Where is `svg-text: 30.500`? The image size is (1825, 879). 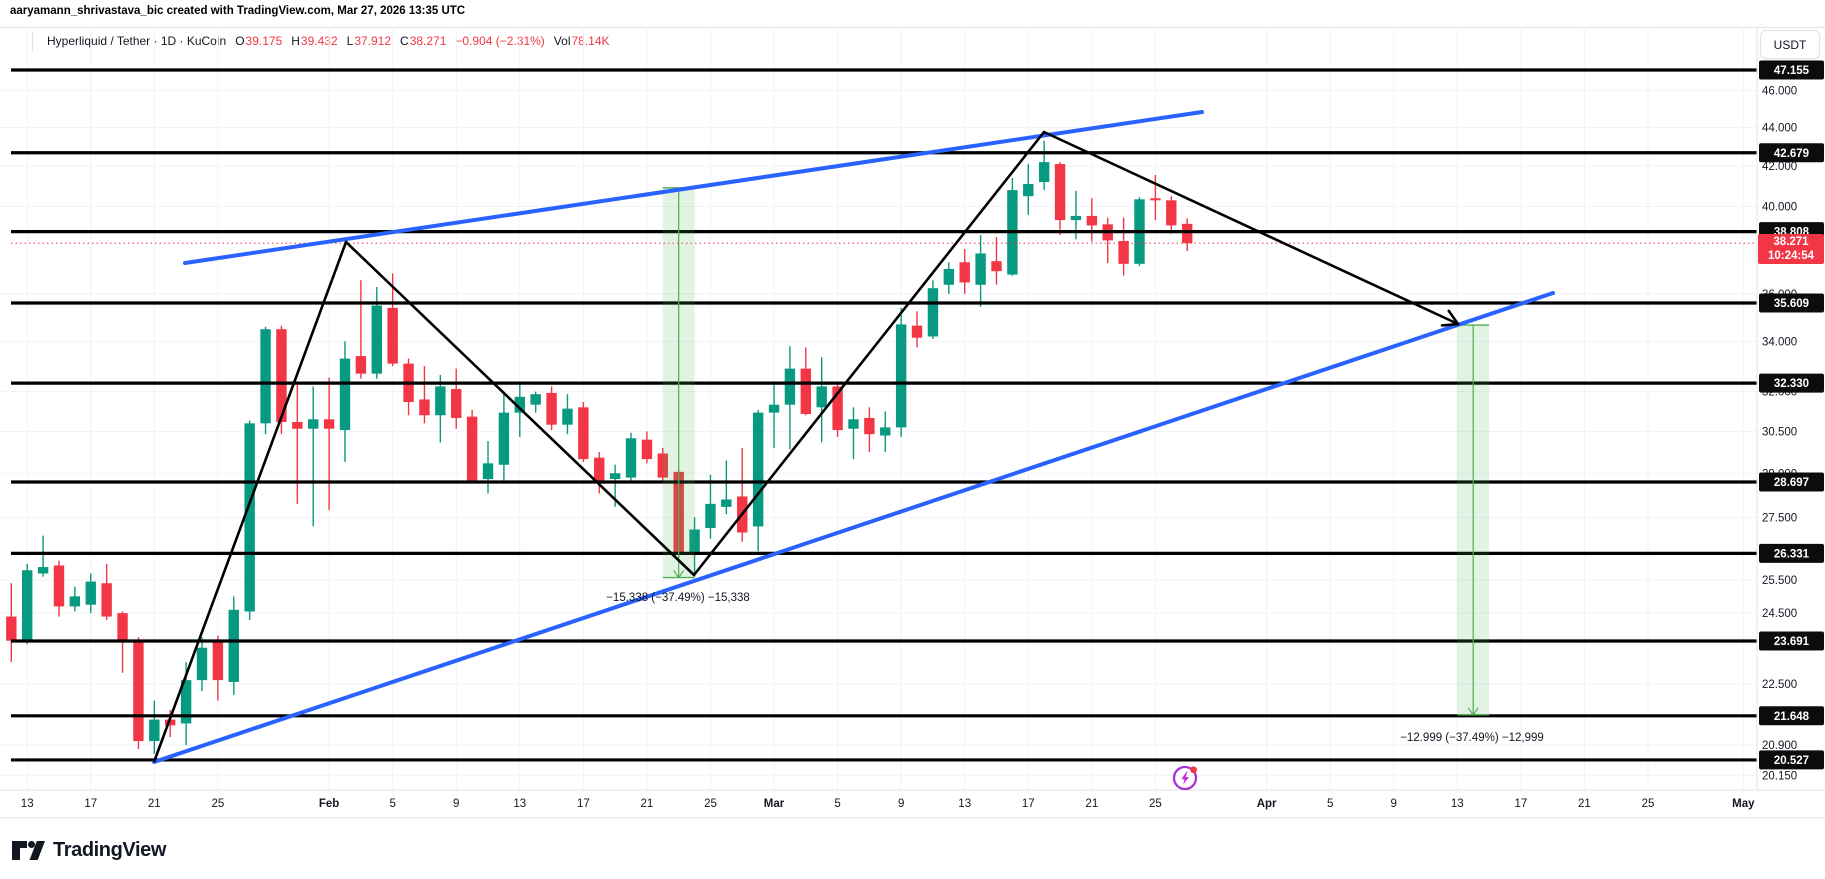
svg-text: 30.500 is located at coordinates (1779, 432).